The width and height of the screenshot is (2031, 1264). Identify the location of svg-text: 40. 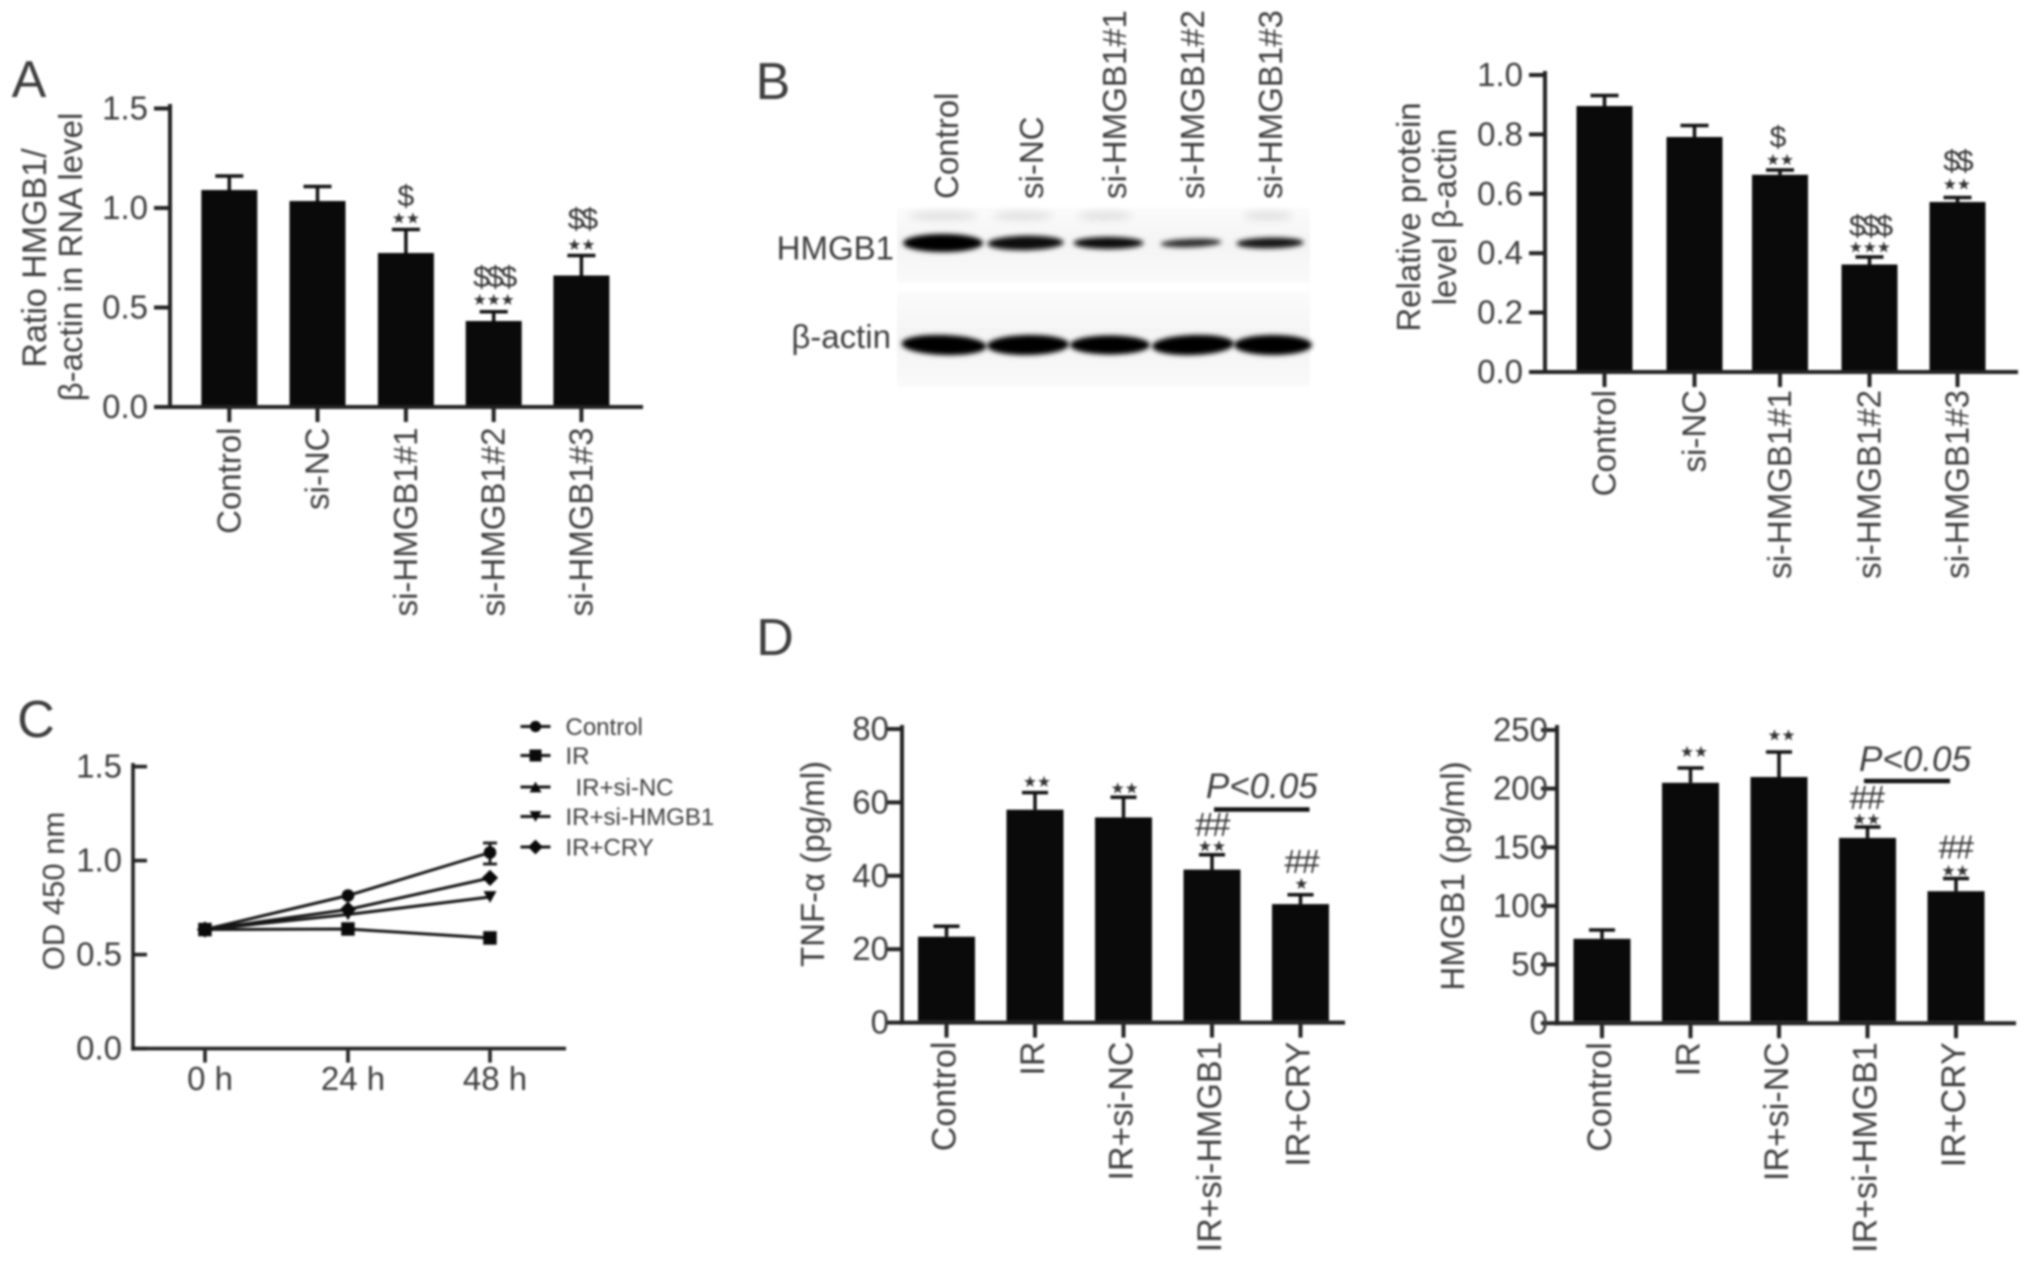
(870, 875).